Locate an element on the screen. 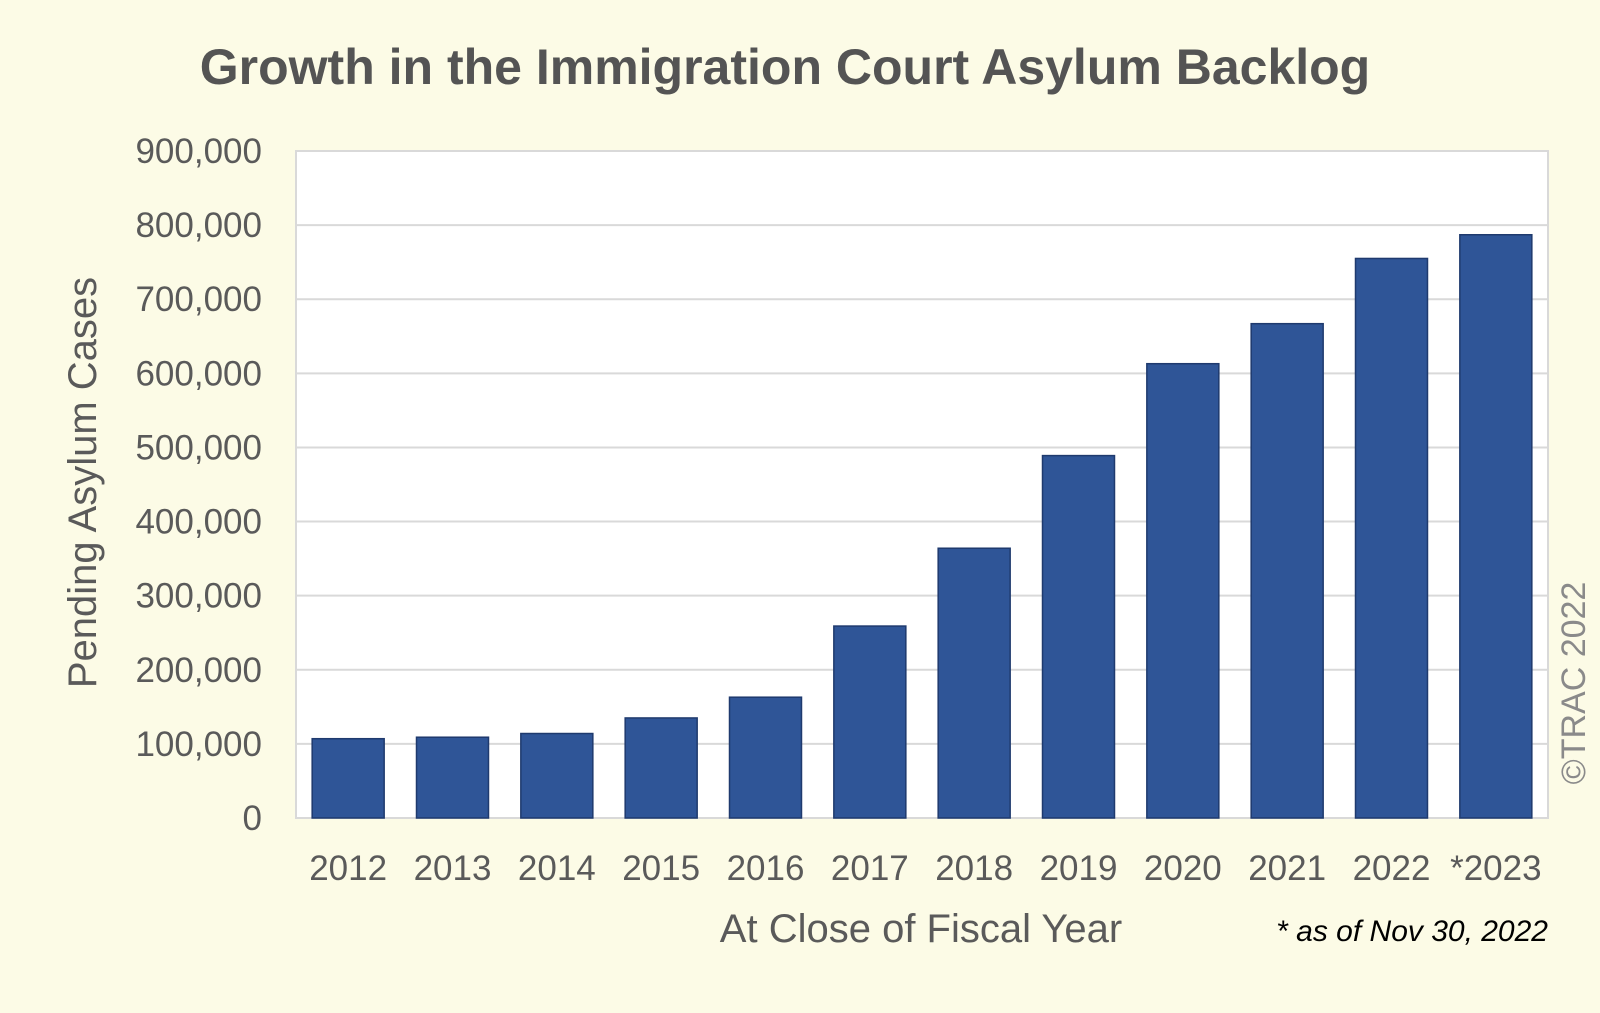 This screenshot has height=1013, width=1600. y-tick-label: 100,000 is located at coordinates (198, 744).